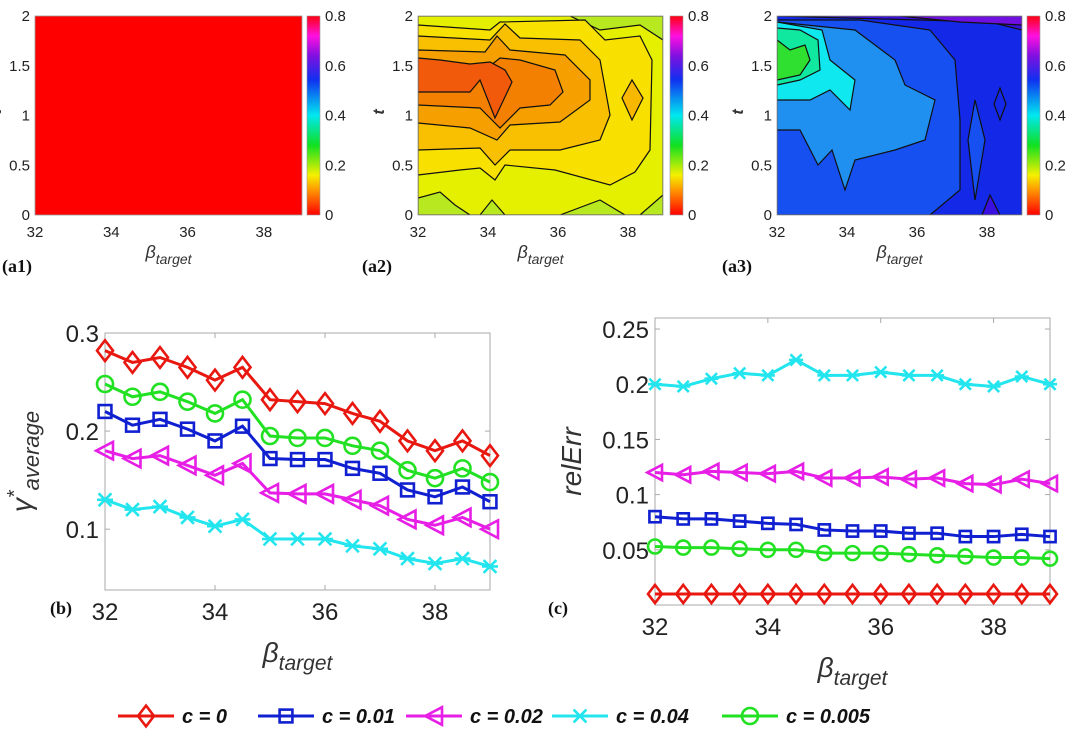  Describe the element at coordinates (82, 530) in the screenshot. I see `y-tick-label: 0.1` at that location.